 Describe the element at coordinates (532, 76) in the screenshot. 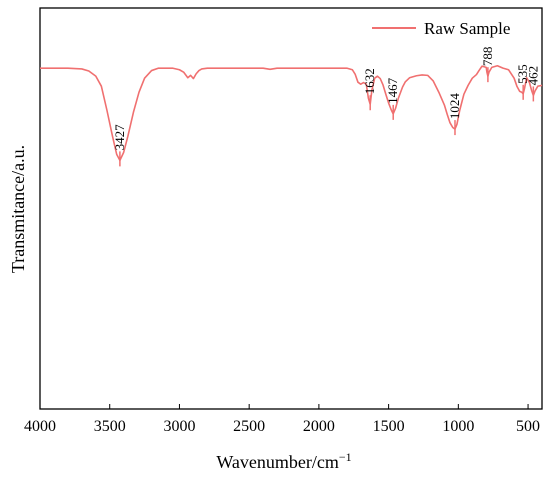

I see `peak-label: 462` at that location.